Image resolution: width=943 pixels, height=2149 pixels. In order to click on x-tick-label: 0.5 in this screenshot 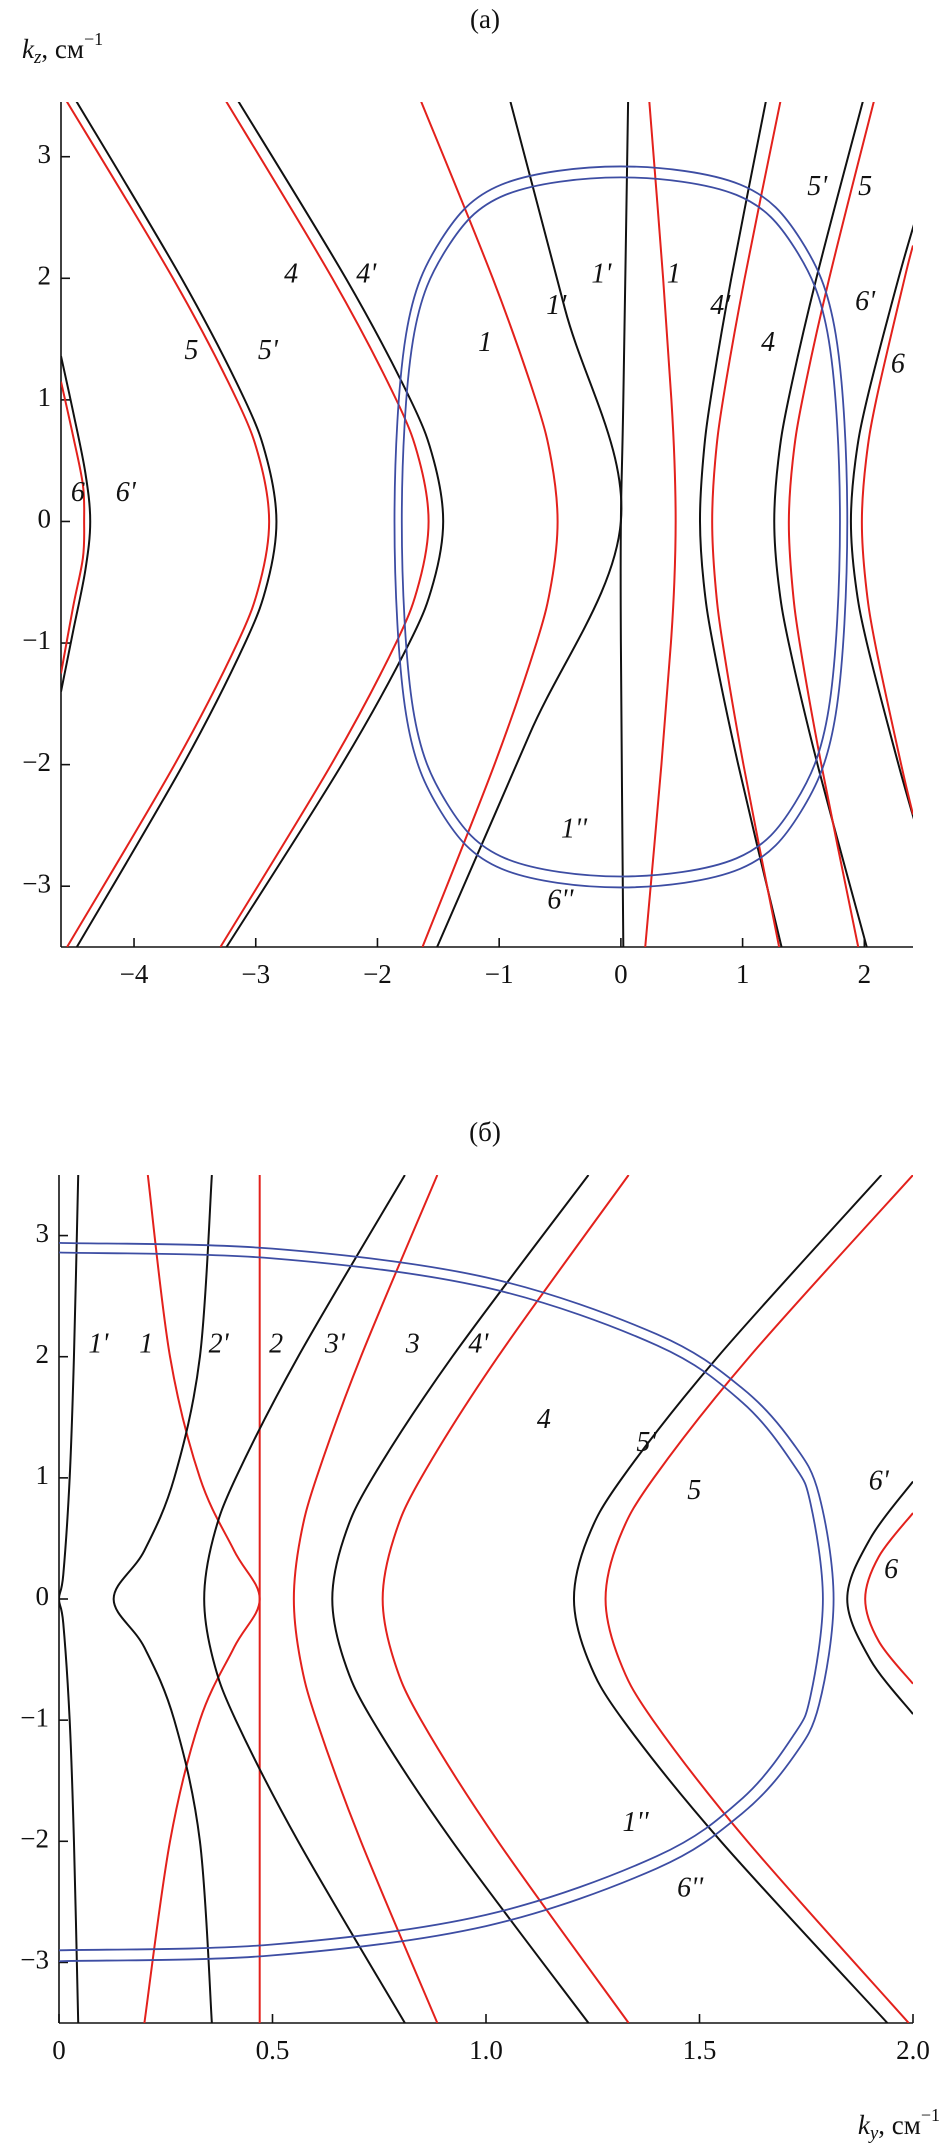, I will do `click(273, 2050)`.